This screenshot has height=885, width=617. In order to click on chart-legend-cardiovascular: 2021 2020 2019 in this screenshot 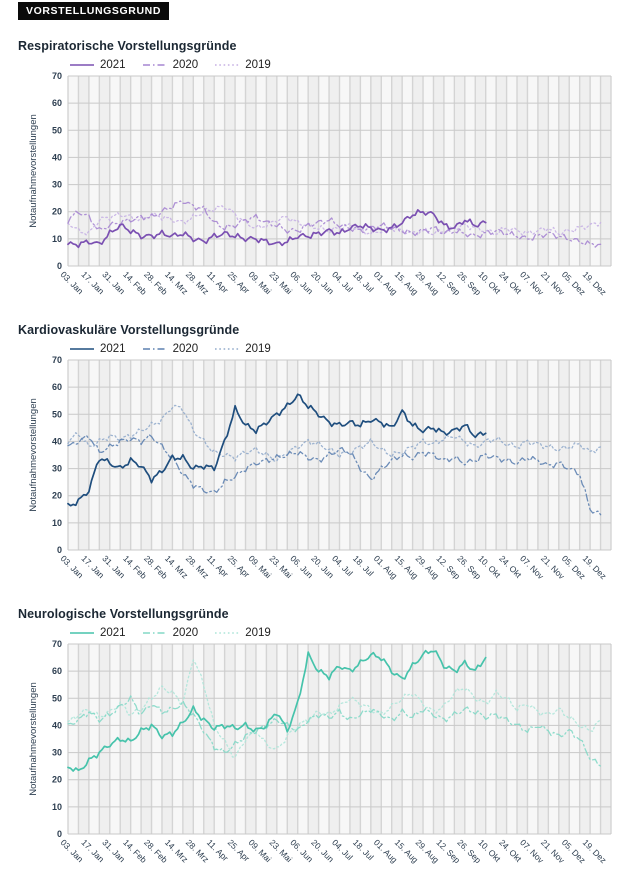, I will do `click(343, 349)`.